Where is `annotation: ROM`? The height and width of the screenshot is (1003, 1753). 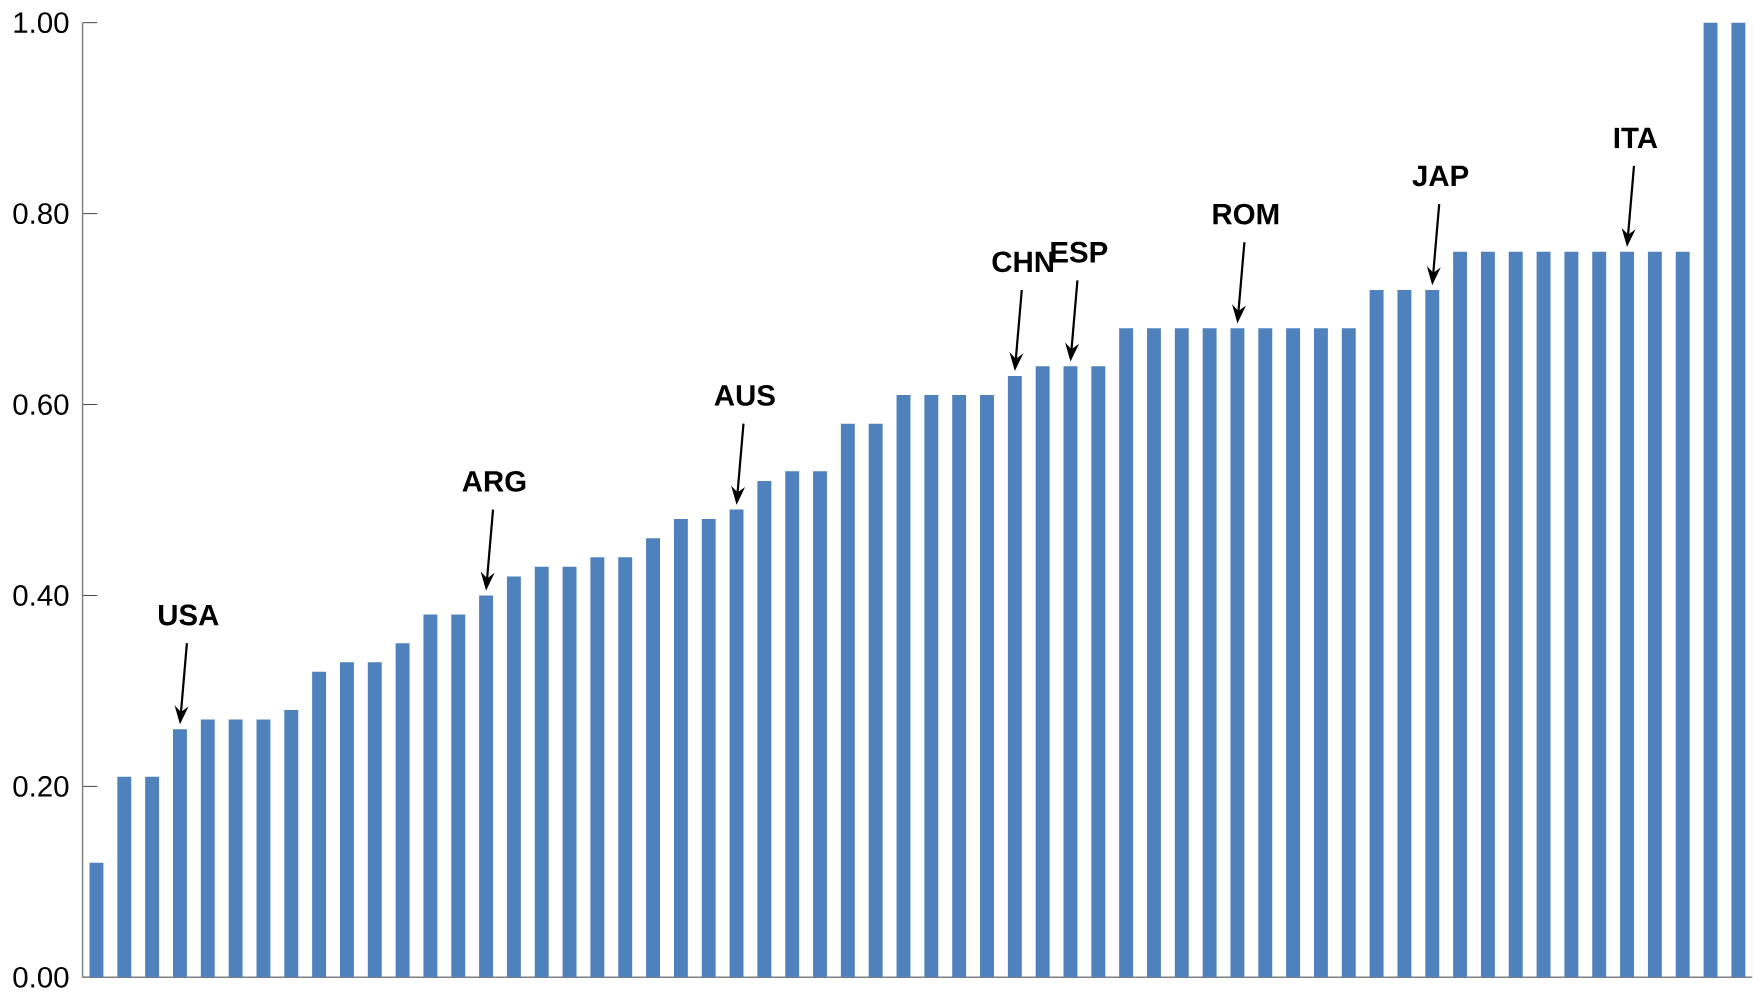
annotation: ROM is located at coordinates (1246, 214).